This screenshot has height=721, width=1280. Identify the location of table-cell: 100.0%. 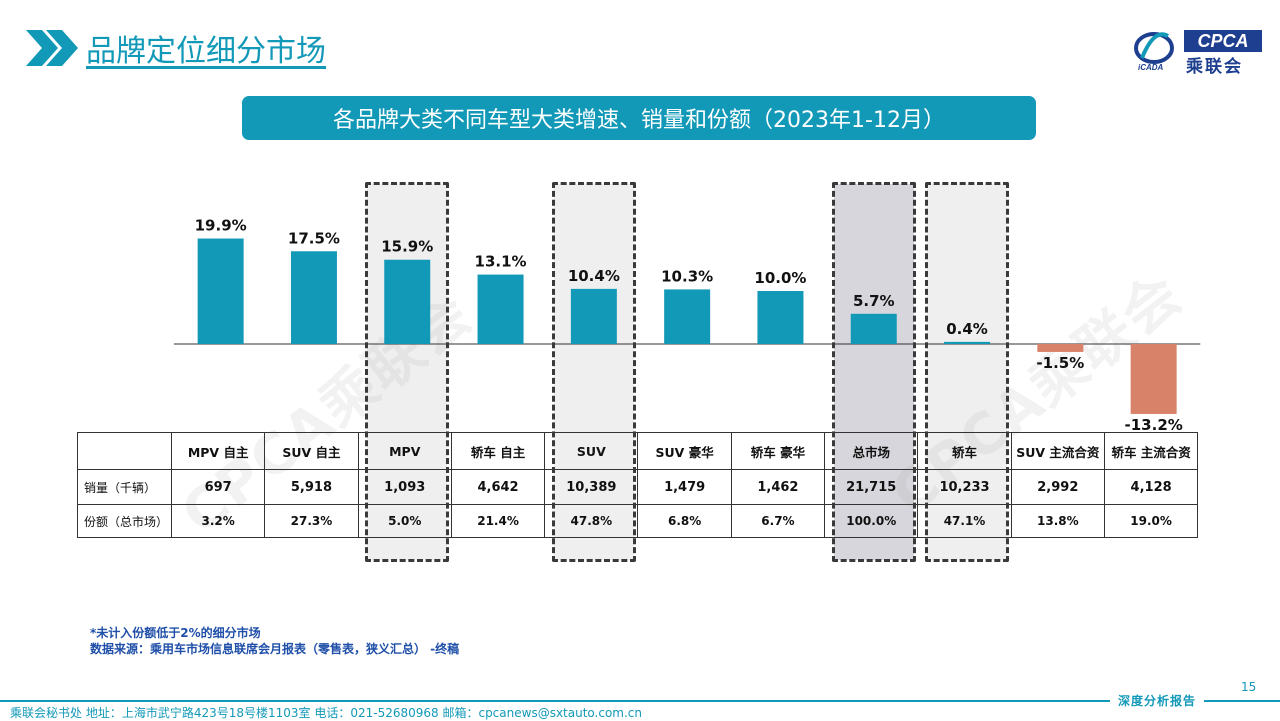
(871, 521).